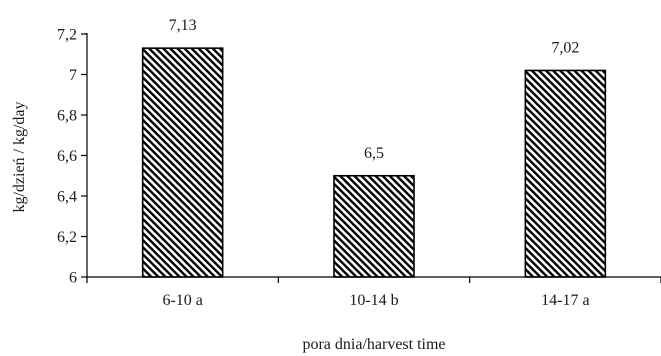 The width and height of the screenshot is (661, 356). I want to click on x-ticks: 6-10 a 10-14 b 14-17 a, so click(373, 293).